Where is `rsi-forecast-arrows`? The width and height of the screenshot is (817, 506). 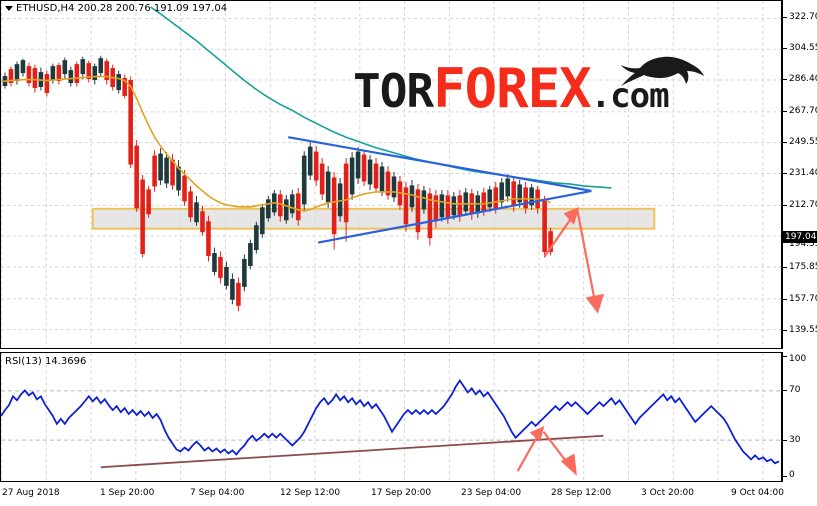
rsi-forecast-arrows is located at coordinates (546, 450).